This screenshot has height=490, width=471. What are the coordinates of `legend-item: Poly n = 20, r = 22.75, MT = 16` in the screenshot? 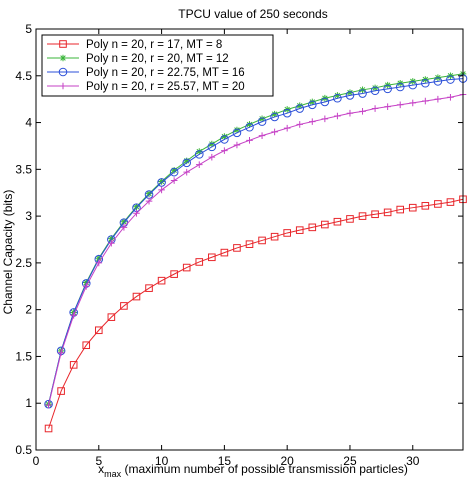 It's located at (146, 73).